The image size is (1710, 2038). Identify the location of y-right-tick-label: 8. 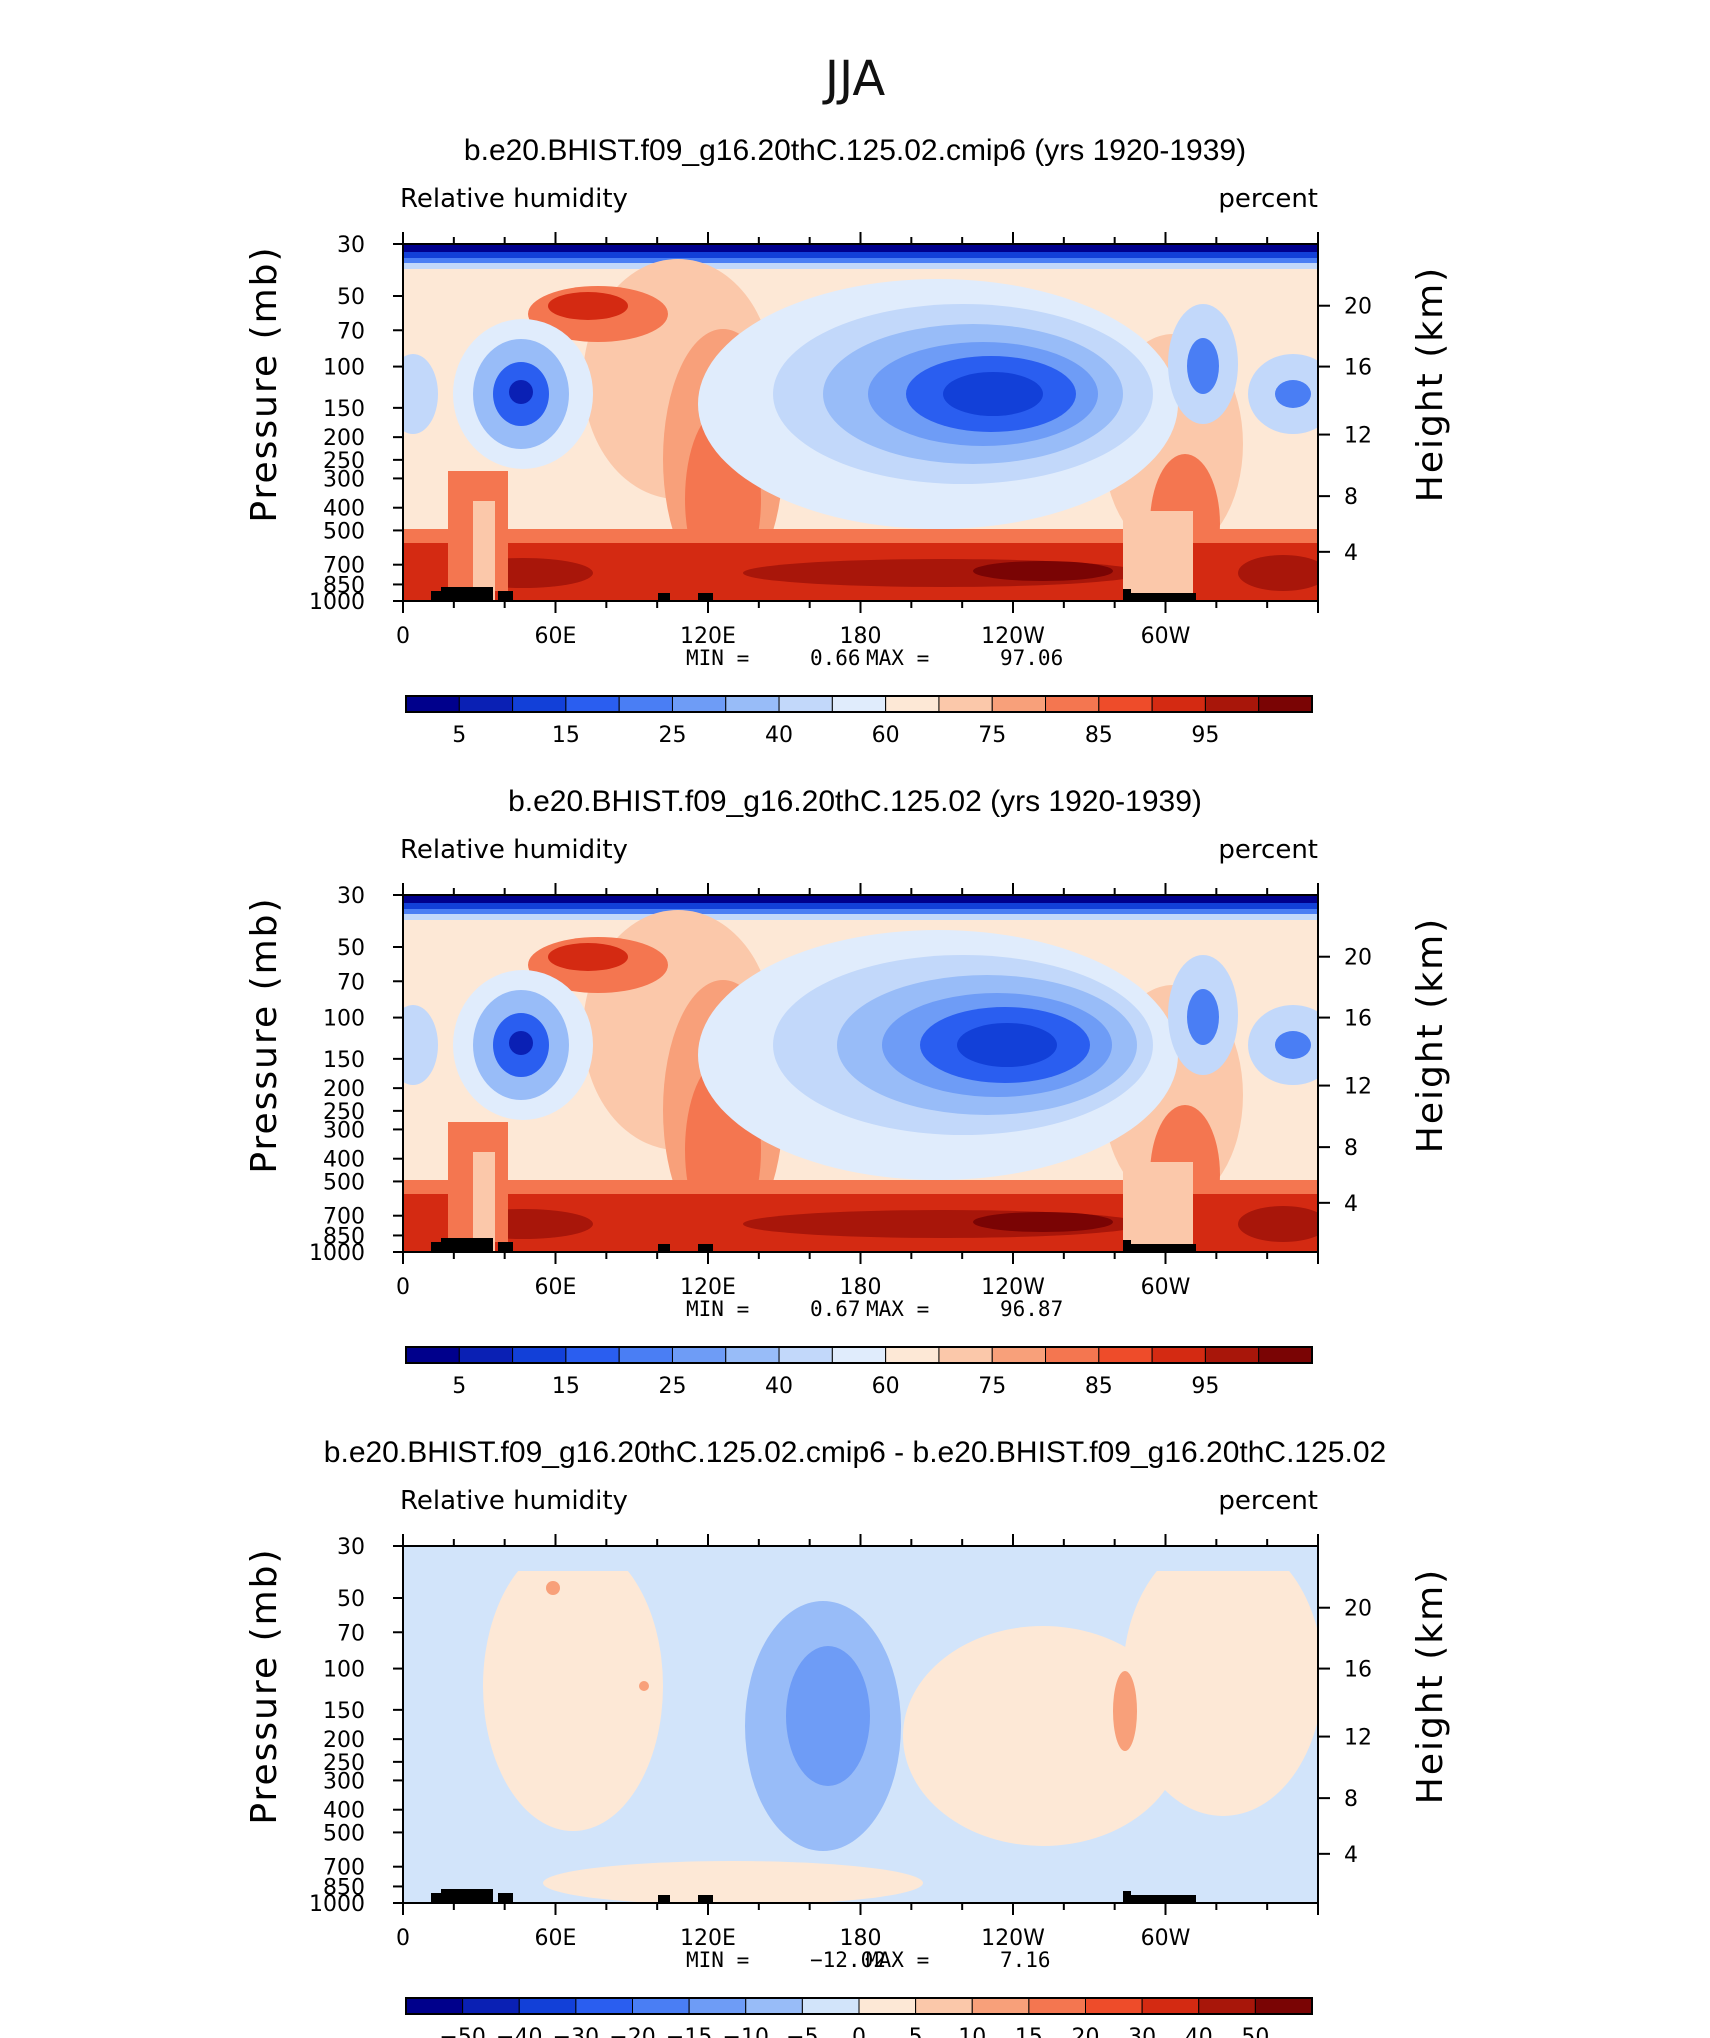
(1351, 1799).